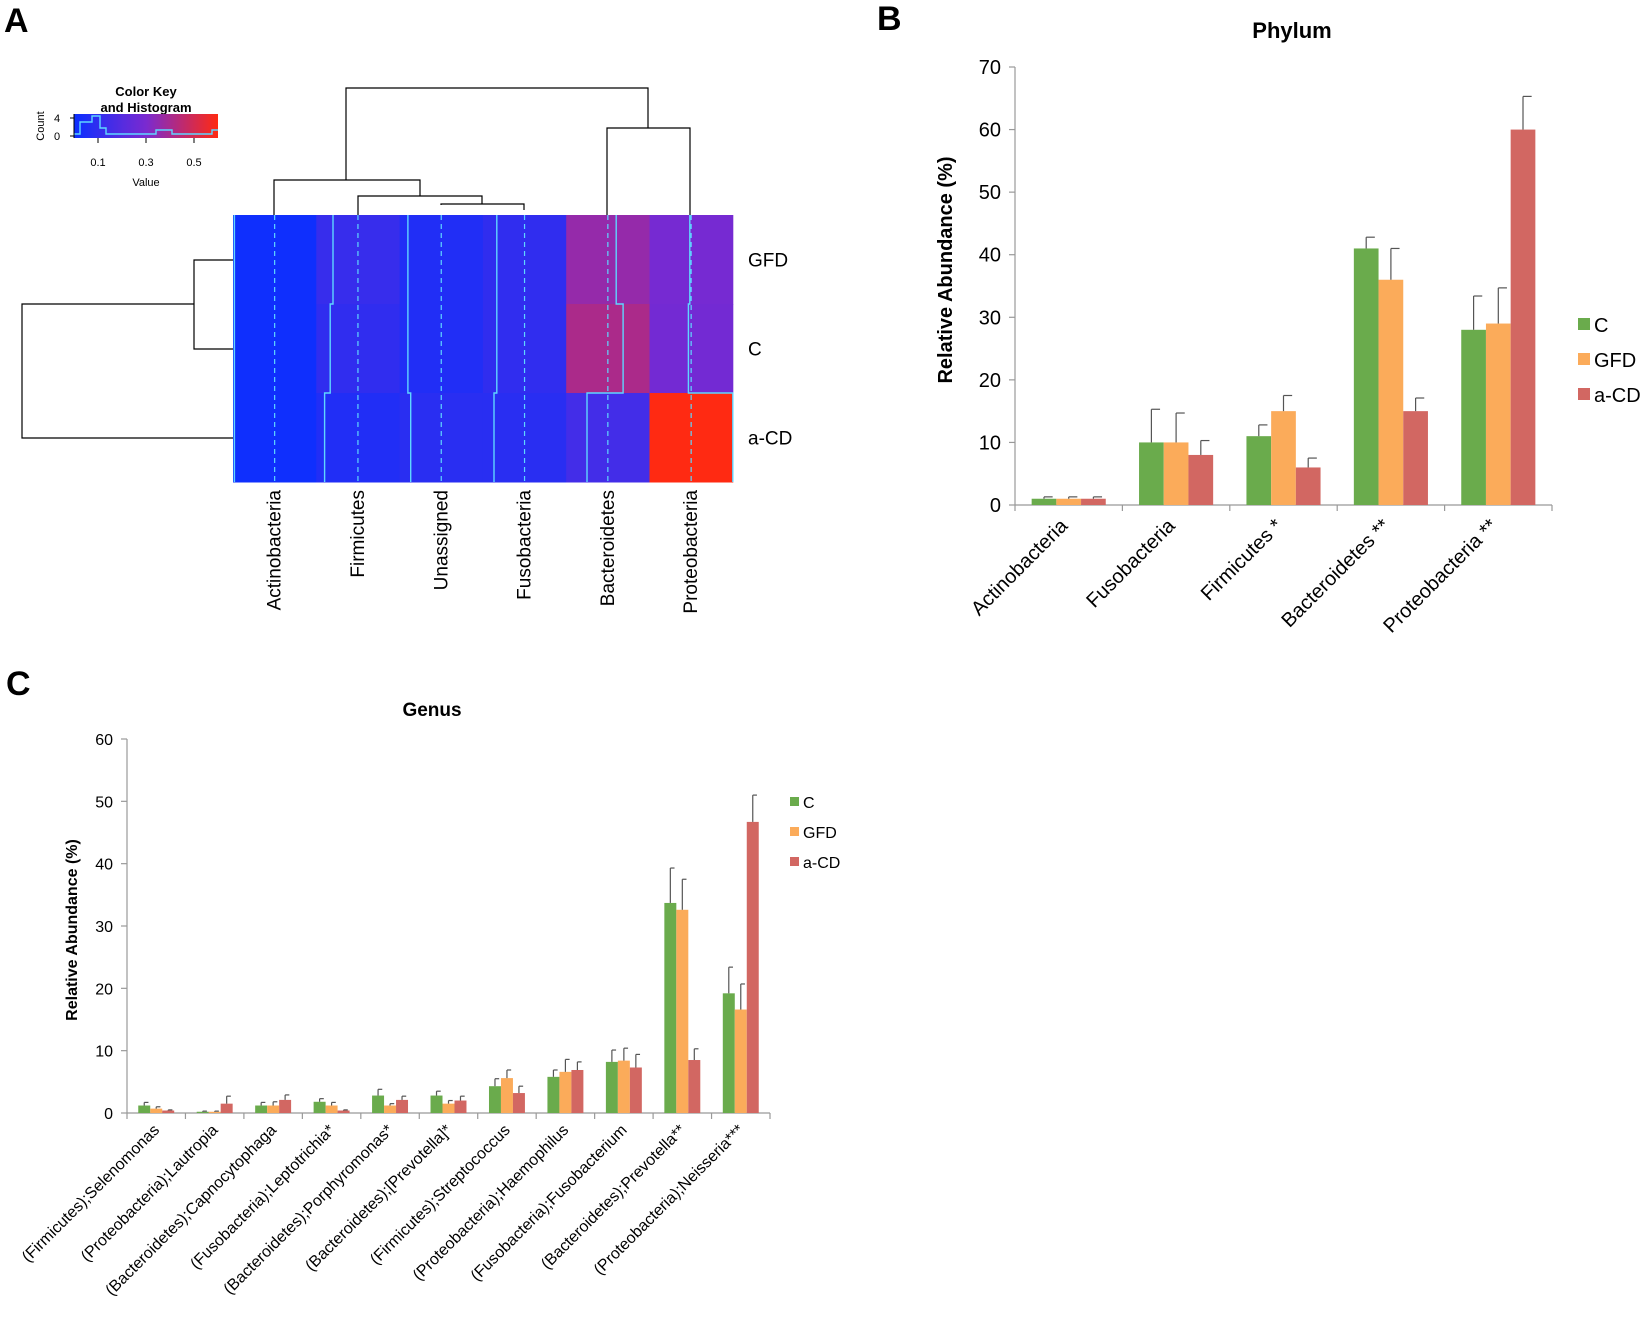 The image size is (1650, 1332). I want to click on phylum-y-axis-label: Relative Abundance (%), so click(946, 269).